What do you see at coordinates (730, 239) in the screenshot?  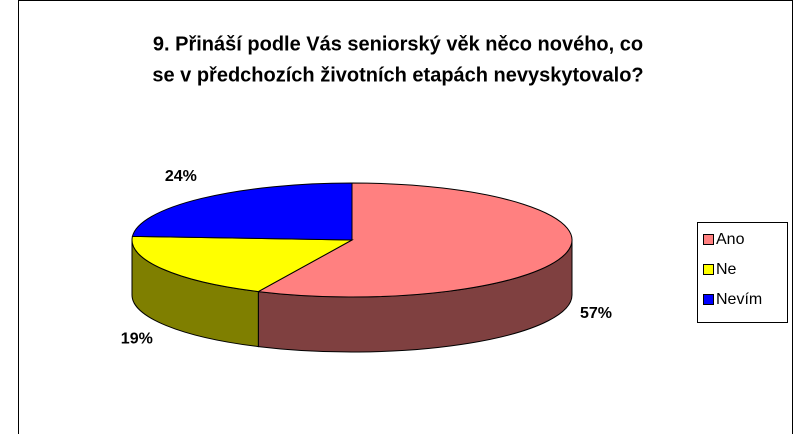 I see `legend-label: Ano` at bounding box center [730, 239].